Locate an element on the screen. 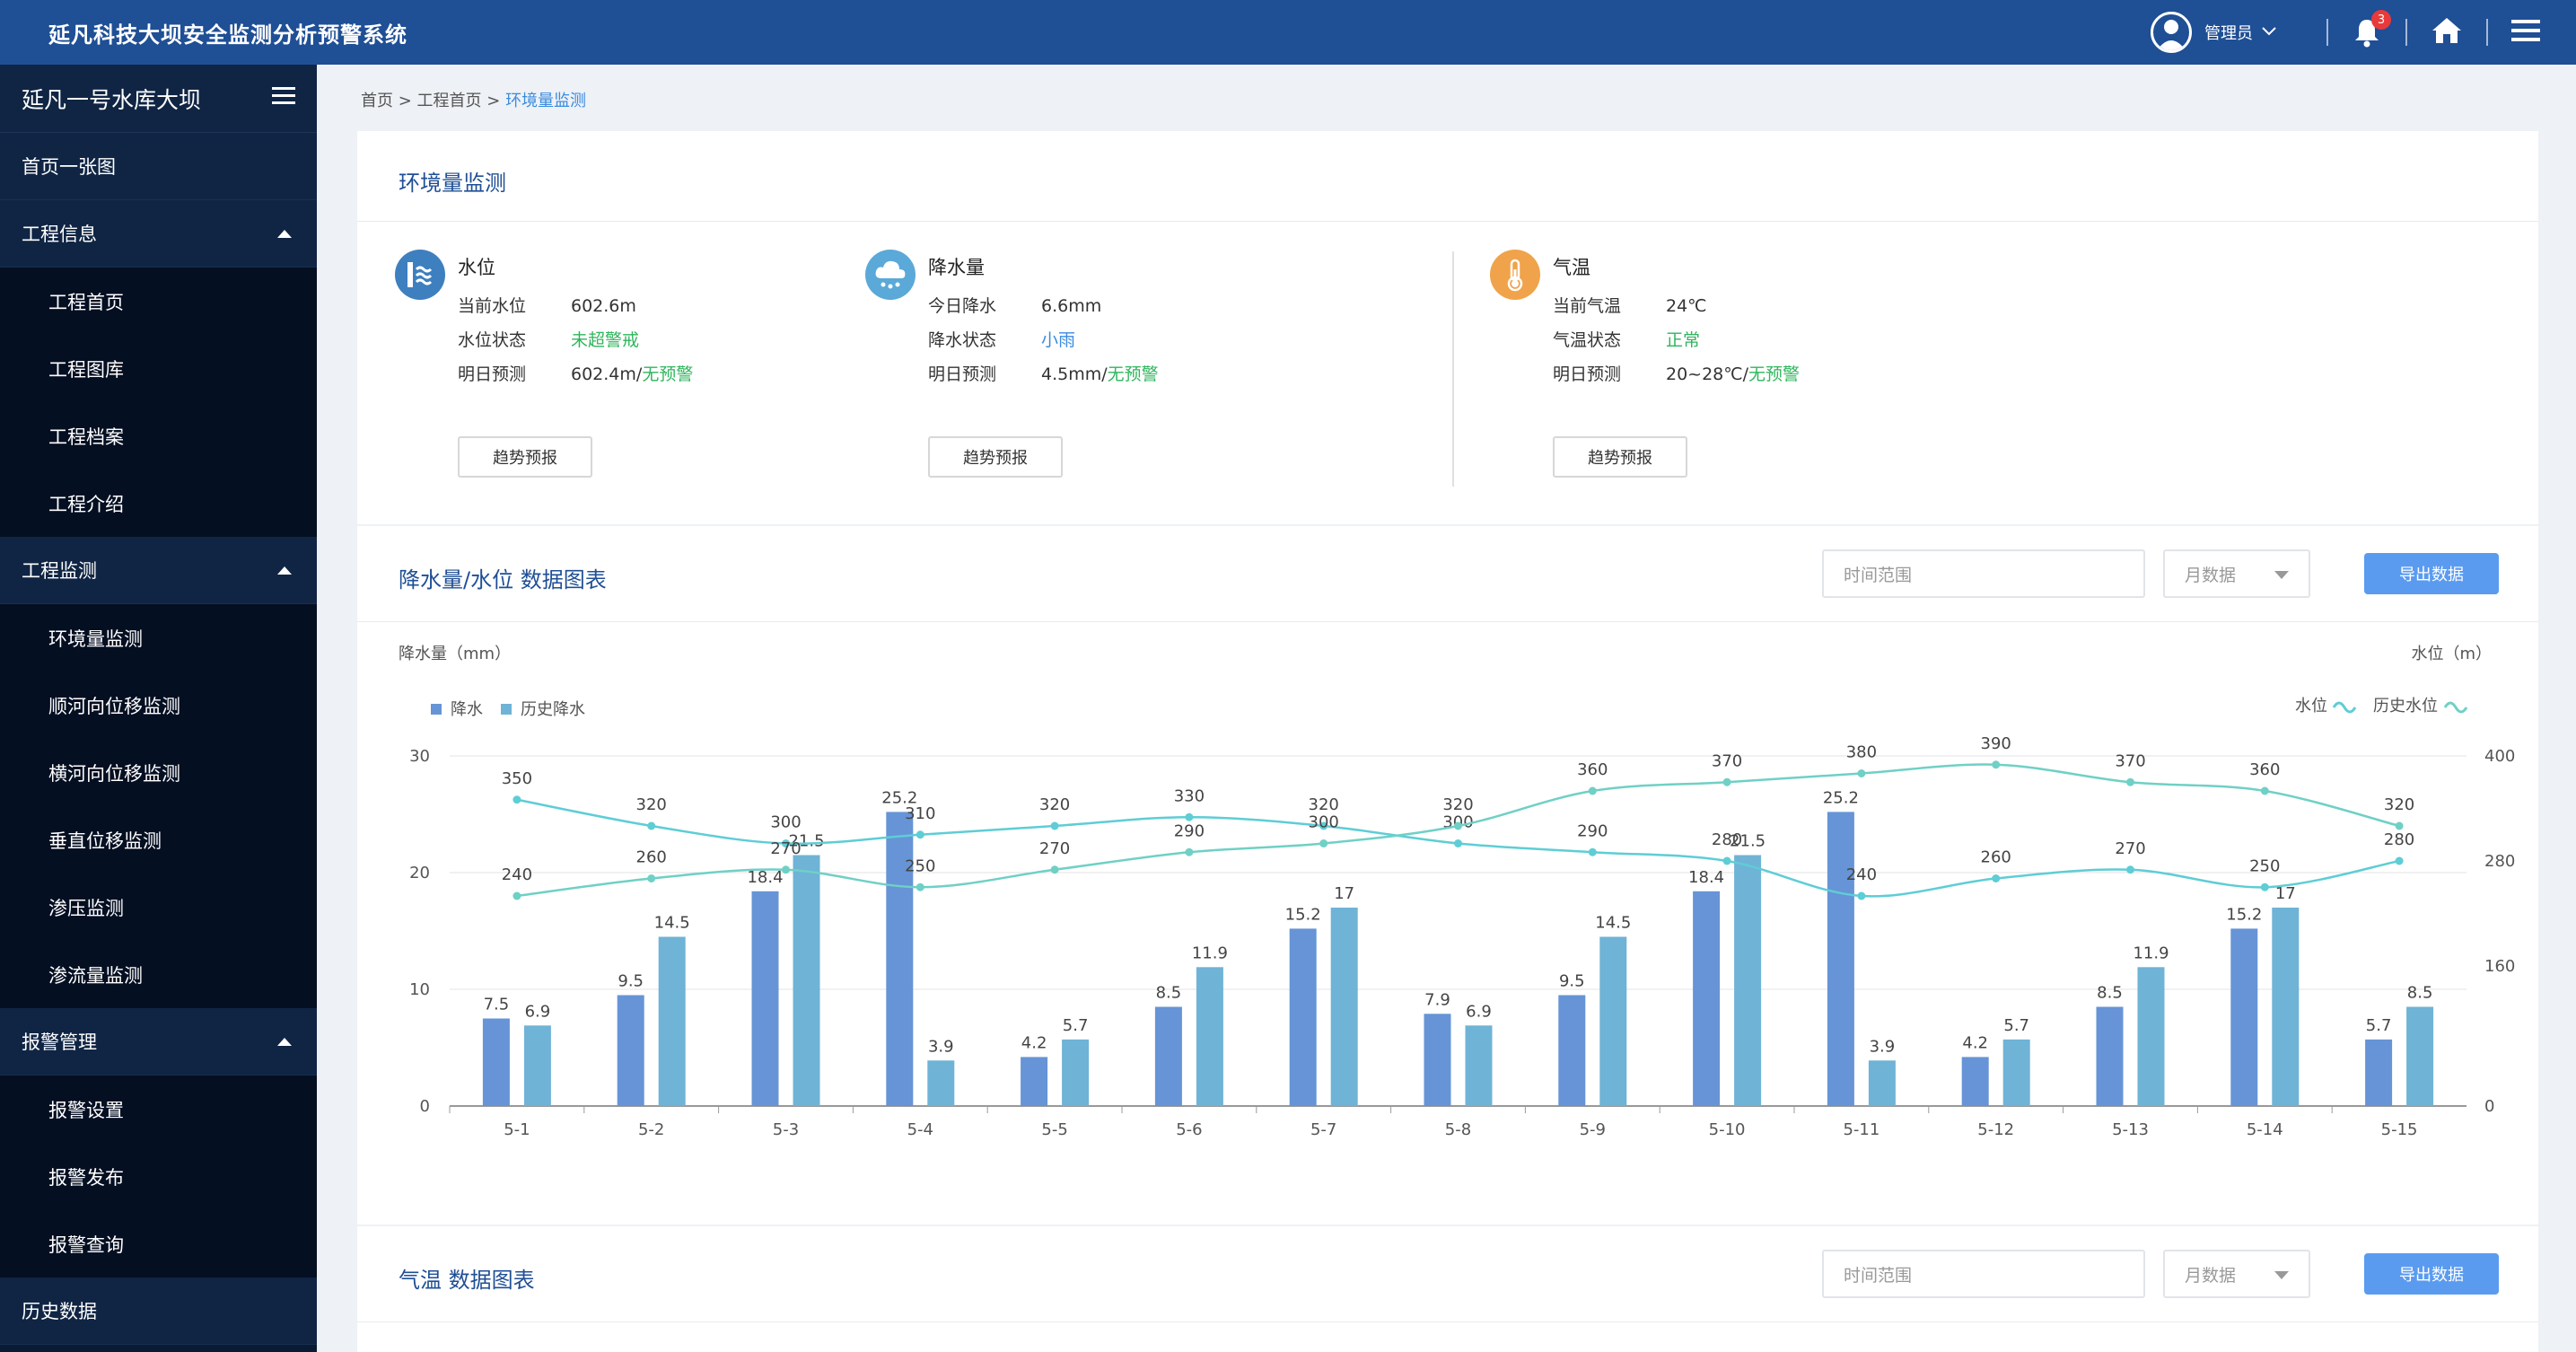  chevron-down-icon is located at coordinates (2269, 32).